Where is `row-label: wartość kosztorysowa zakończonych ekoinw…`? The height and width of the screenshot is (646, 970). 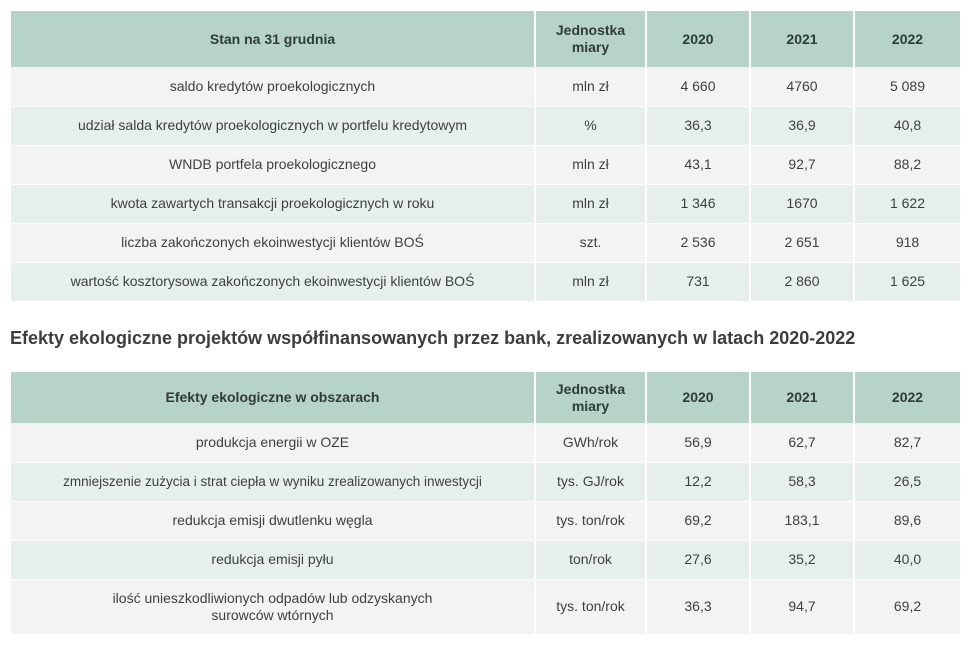
row-label: wartość kosztorysowa zakończonych ekoinw… is located at coordinates (273, 281).